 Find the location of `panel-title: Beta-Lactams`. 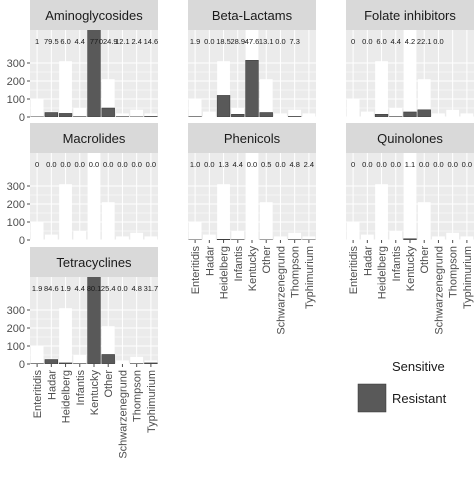

panel-title: Beta-Lactams is located at coordinates (252, 15).